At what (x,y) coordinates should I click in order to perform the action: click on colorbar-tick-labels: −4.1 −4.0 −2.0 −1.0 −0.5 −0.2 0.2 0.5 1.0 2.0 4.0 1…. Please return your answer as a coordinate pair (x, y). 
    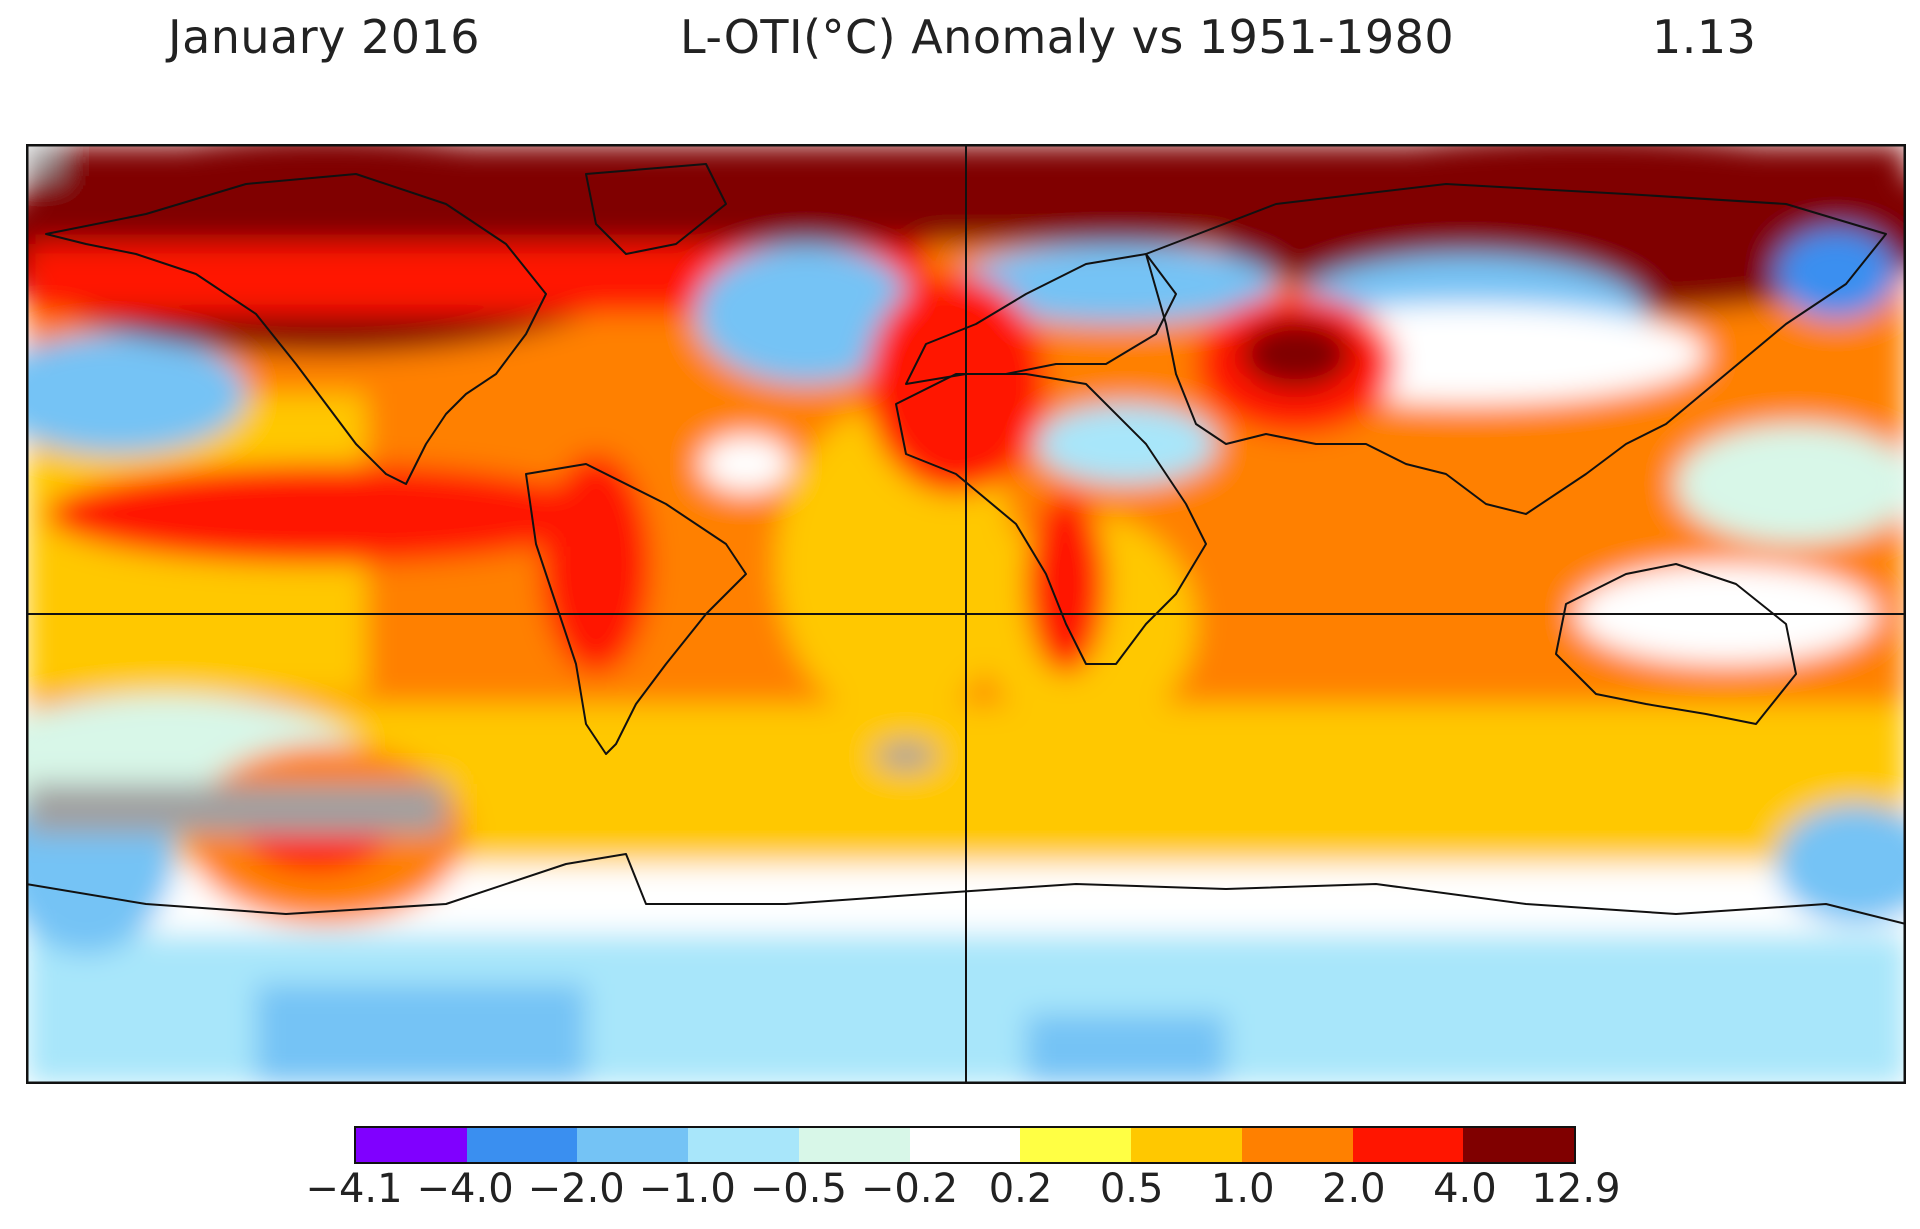
    Looking at the image, I should click on (965, 1196).